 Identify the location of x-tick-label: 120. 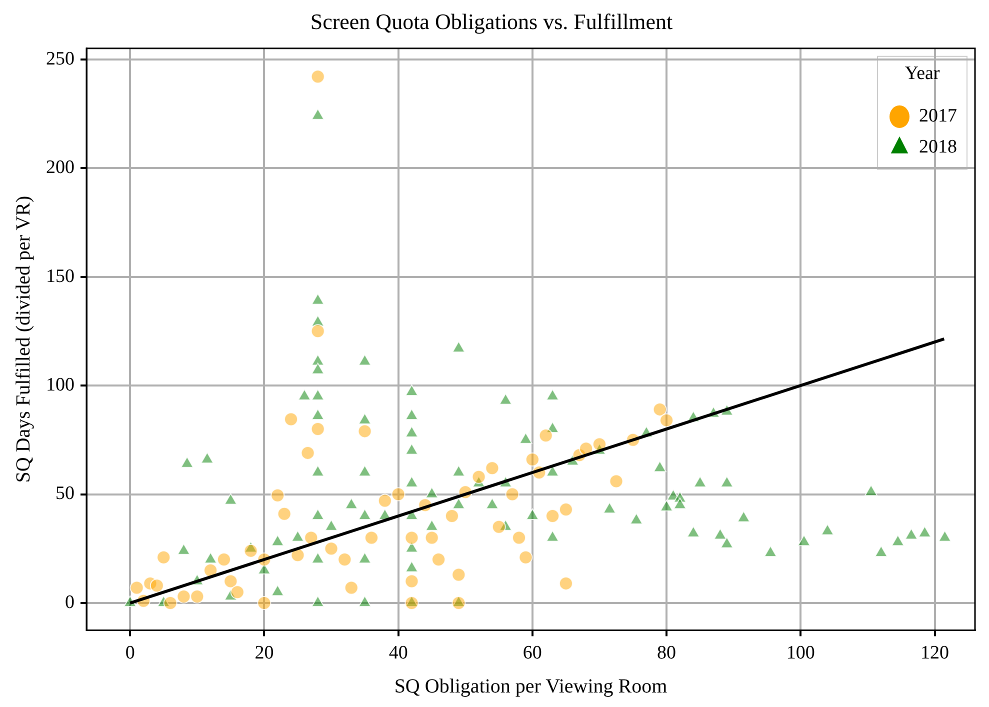
(935, 653).